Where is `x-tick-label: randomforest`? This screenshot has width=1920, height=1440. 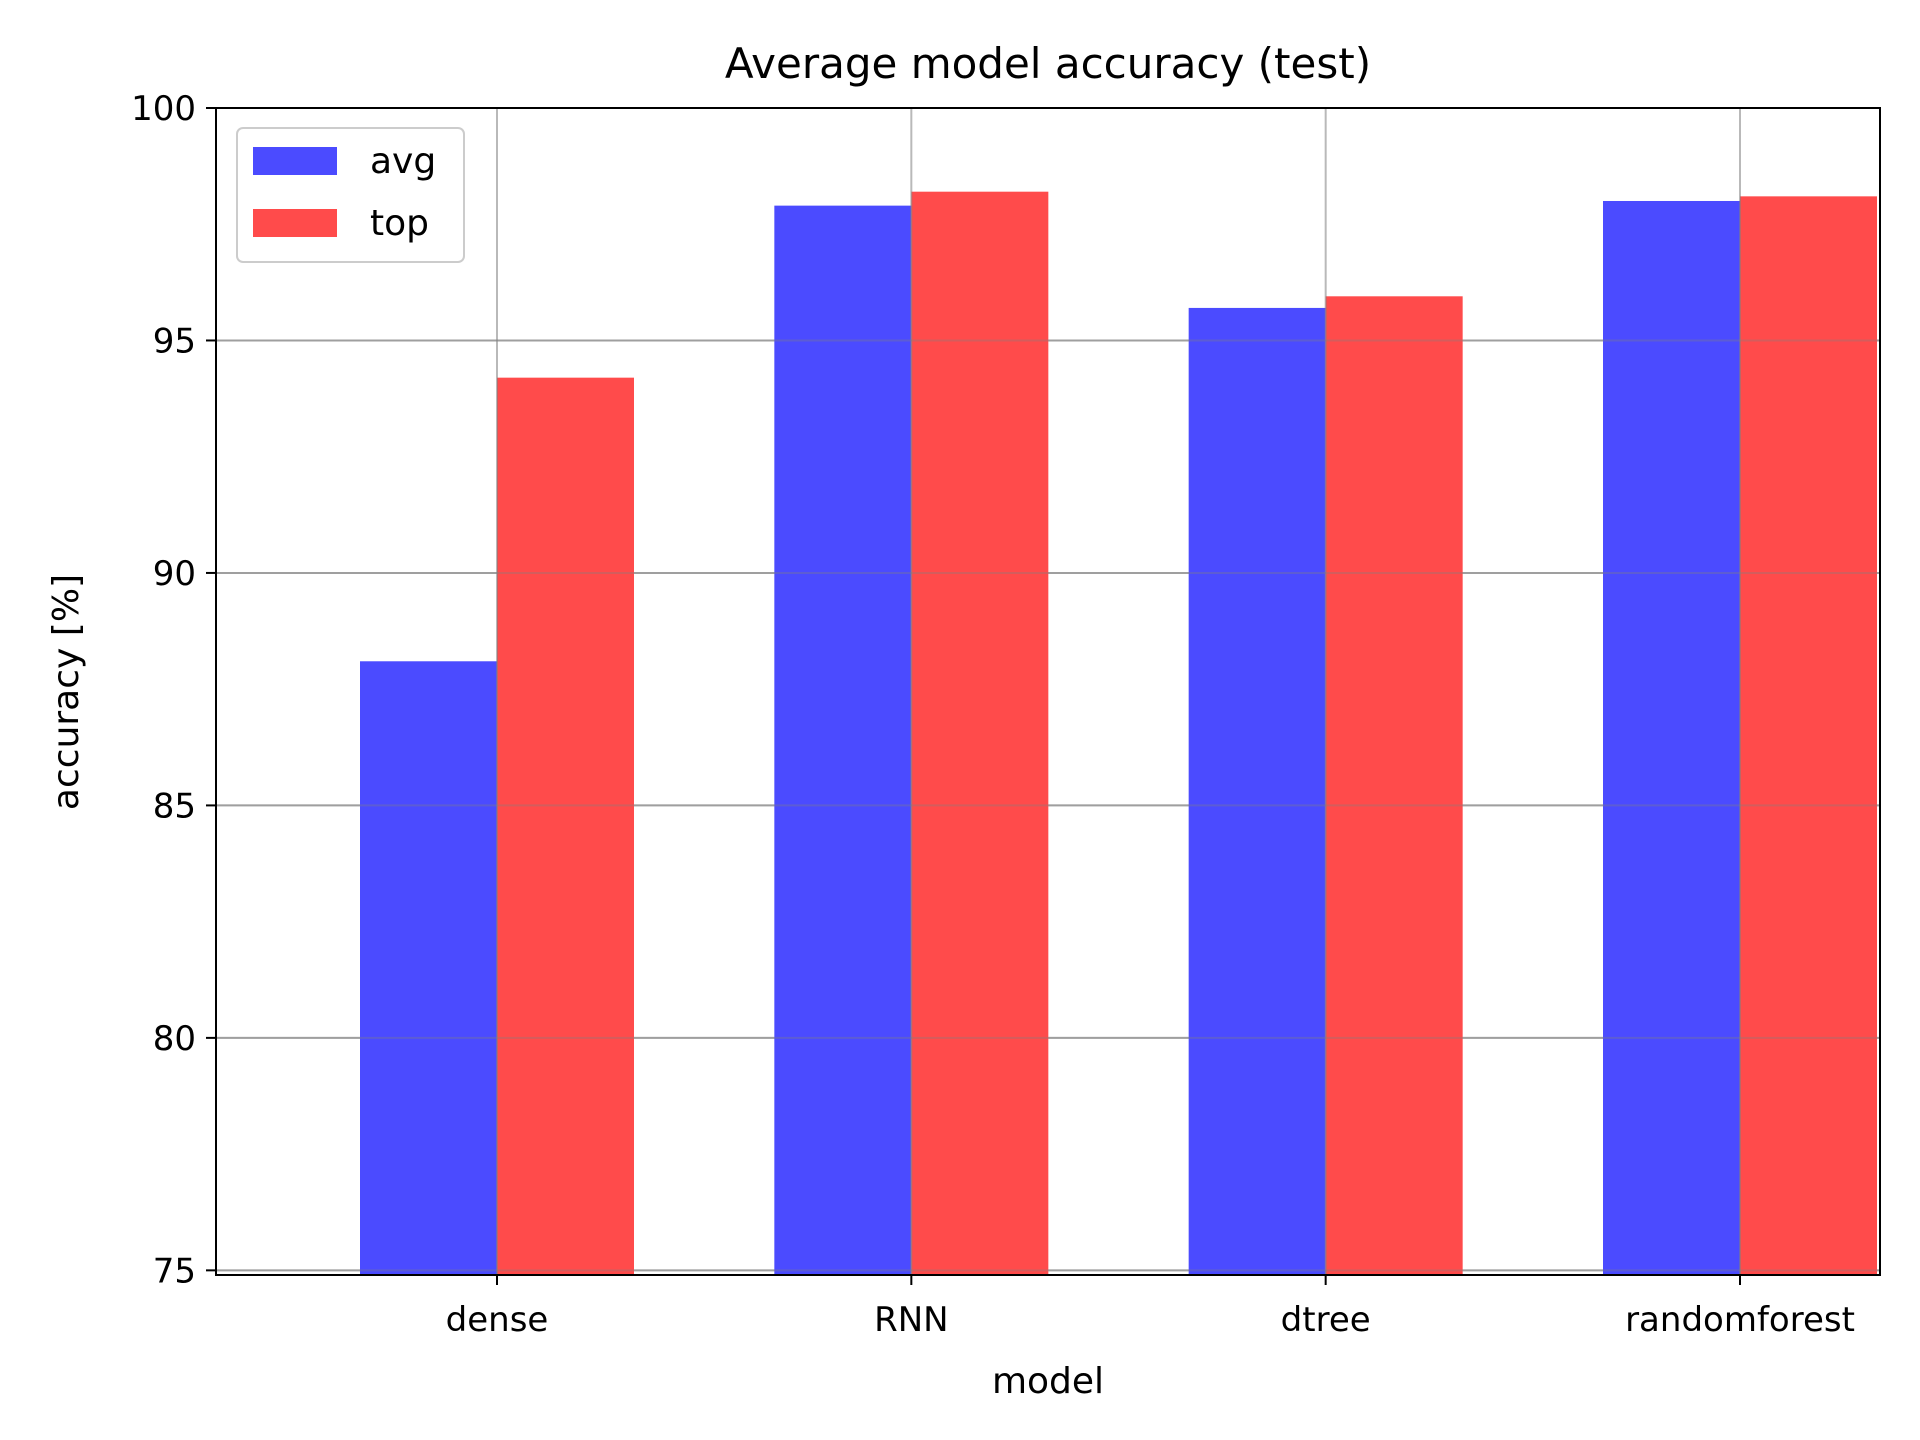 x-tick-label: randomforest is located at coordinates (1740, 1320).